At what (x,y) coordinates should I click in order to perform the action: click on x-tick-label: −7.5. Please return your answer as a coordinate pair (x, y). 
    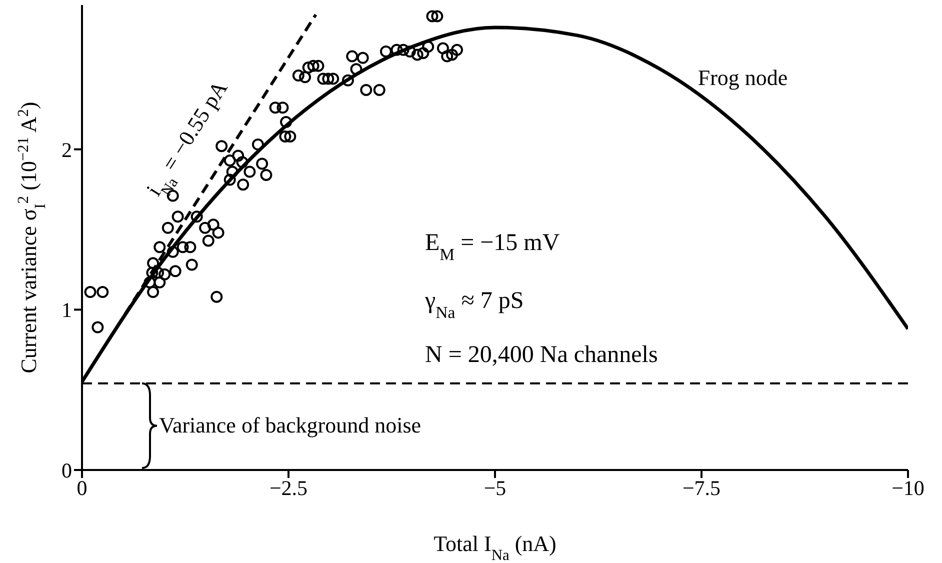
    Looking at the image, I should click on (701, 488).